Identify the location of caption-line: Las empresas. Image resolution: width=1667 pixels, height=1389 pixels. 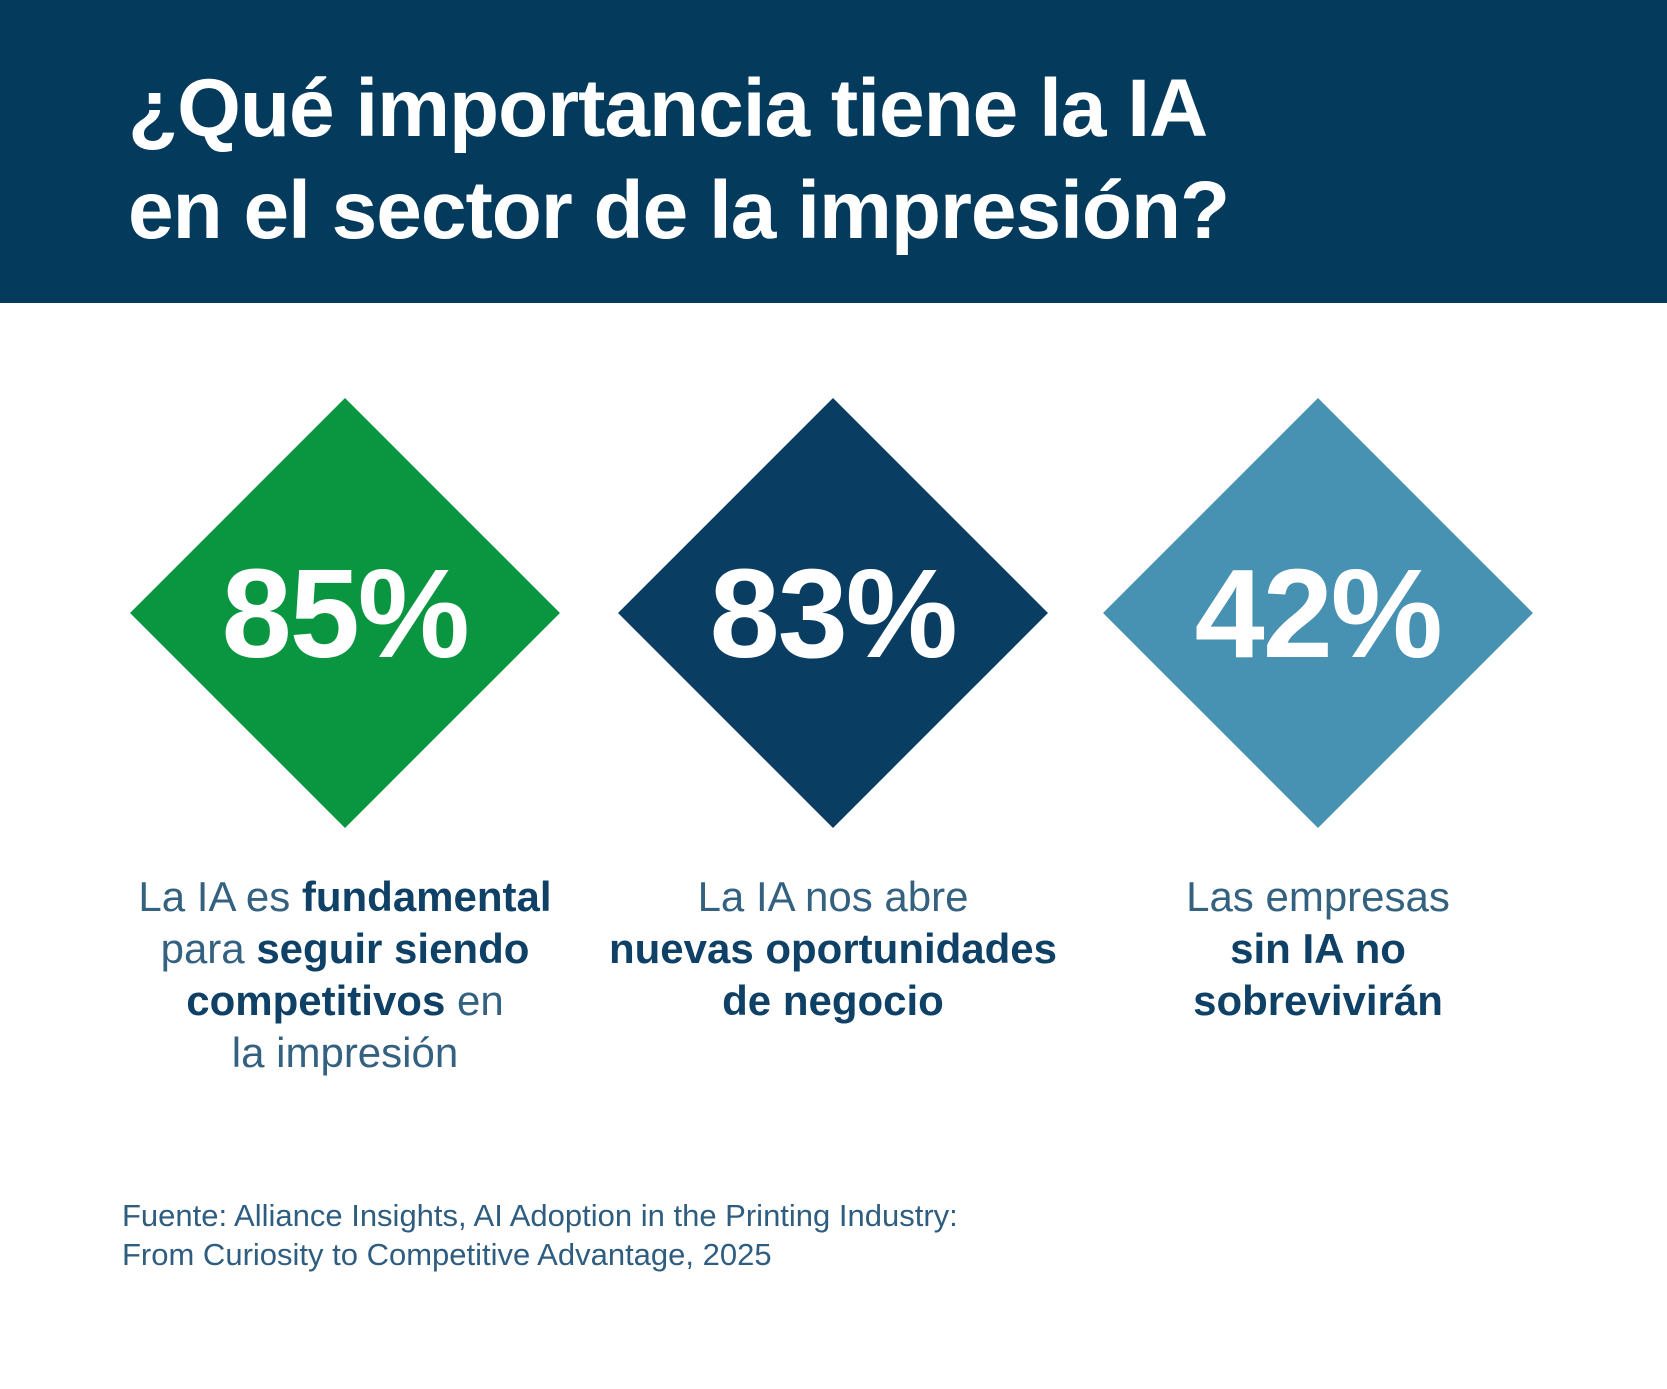
(1318, 897).